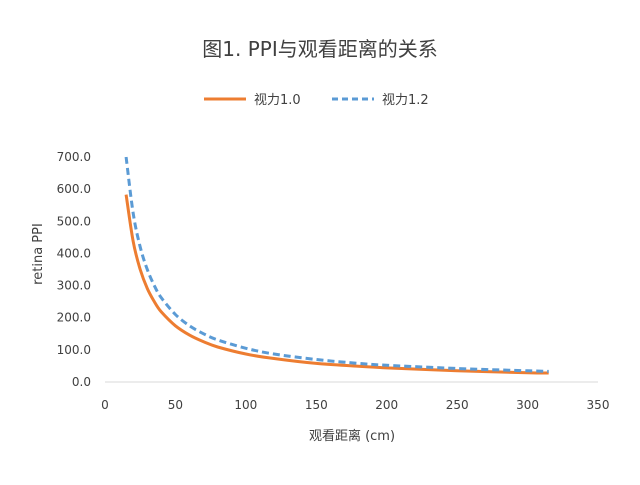  Describe the element at coordinates (527, 405) in the screenshot. I see `x-tick-label: 300` at that location.